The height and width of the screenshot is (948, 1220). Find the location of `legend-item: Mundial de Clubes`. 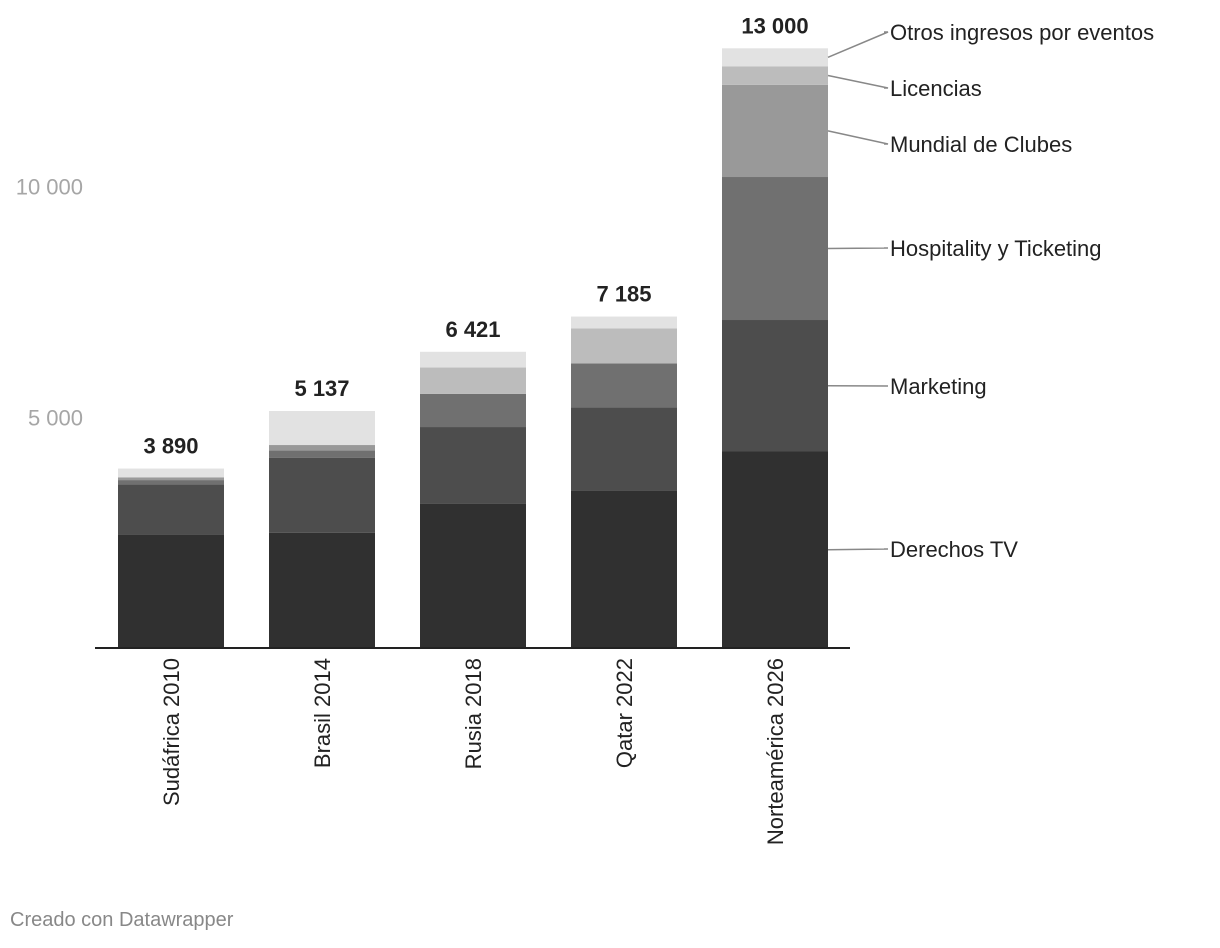

legend-item: Mundial de Clubes is located at coordinates (949, 143).